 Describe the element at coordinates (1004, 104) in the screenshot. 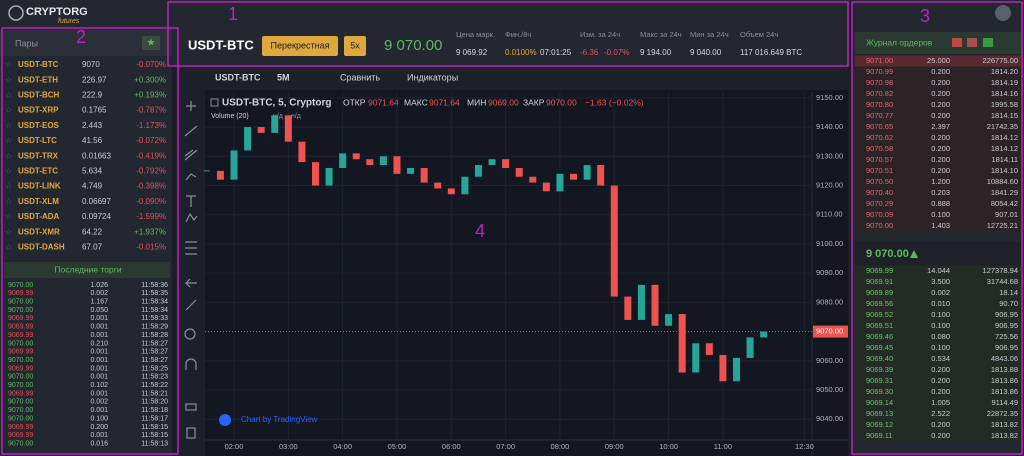

I see `order-total: 1995.58` at that location.